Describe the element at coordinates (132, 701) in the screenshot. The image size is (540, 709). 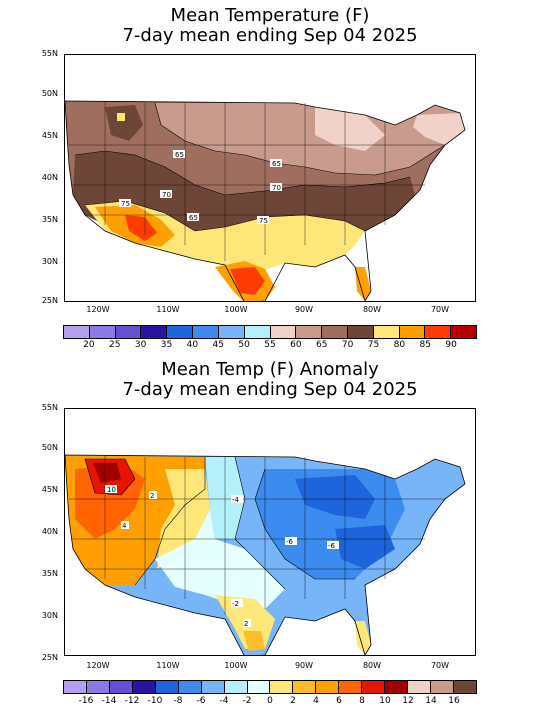
I see `legend-label: -12` at that location.